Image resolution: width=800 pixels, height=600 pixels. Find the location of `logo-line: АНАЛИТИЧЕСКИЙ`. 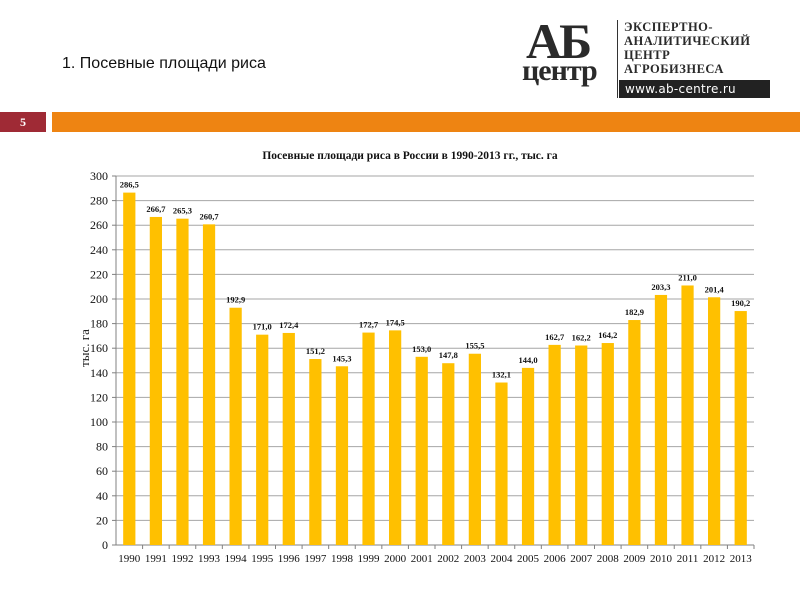

logo-line: АНАЛИТИЧЕСКИЙ is located at coordinates (687, 41).